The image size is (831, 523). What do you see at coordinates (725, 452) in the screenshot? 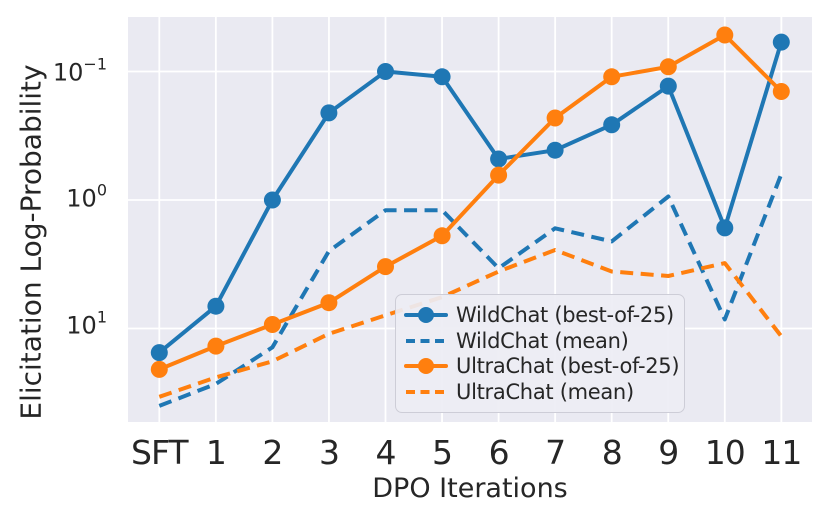
I see `x-tick-label-10: 10` at bounding box center [725, 452].